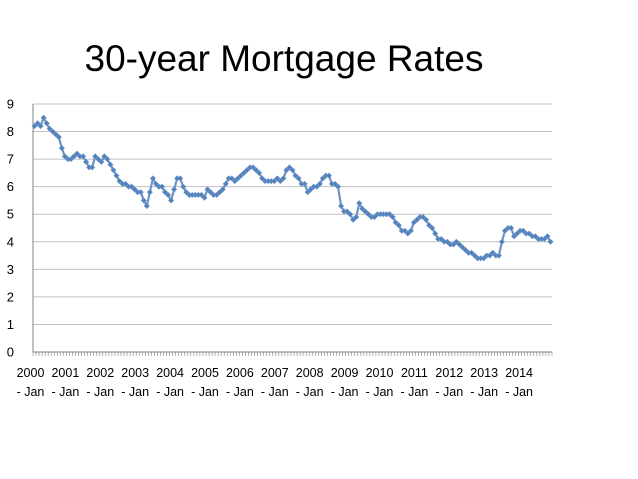 The height and width of the screenshot is (479, 638). I want to click on chart-title: 30-year Mortgage Rates, so click(284, 58).